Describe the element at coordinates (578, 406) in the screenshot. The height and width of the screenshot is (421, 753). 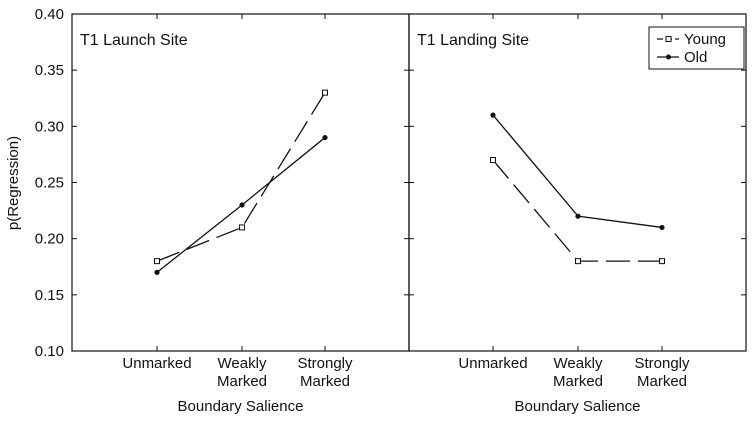
I see `x-axis-label-2: Boundary Salience` at that location.